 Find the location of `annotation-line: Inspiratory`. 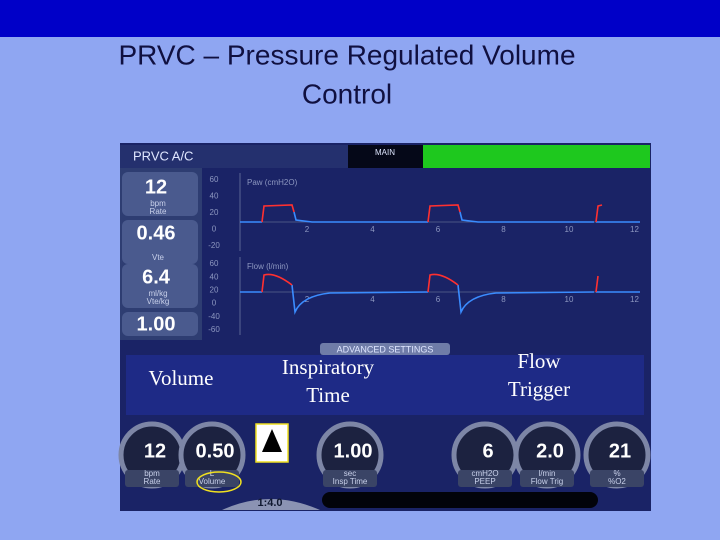

annotation-line: Inspiratory is located at coordinates (328, 367).